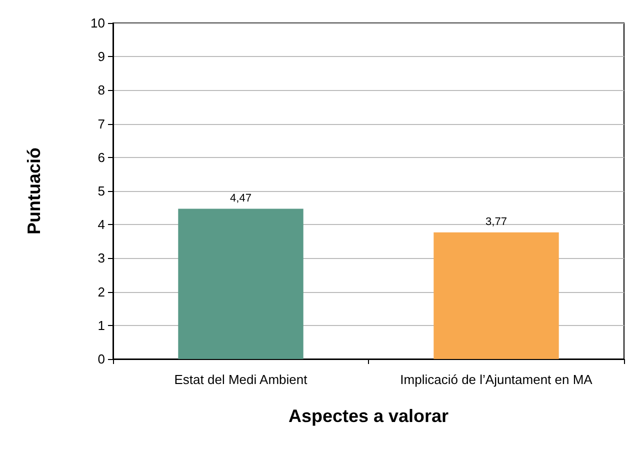  What do you see at coordinates (496, 379) in the screenshot?
I see `x-tick-label: Implicació de l’Ajuntament en MA` at bounding box center [496, 379].